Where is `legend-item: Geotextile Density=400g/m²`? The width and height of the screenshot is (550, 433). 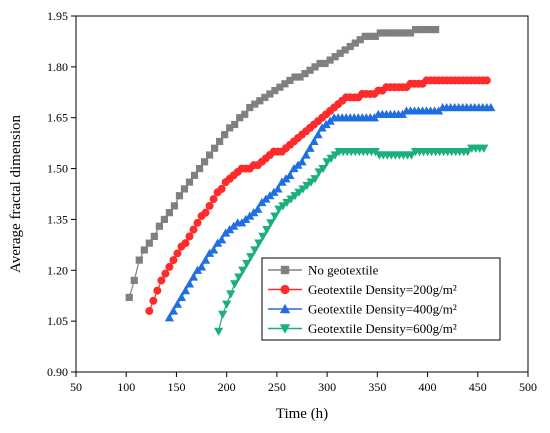 legend-item: Geotextile Density=400g/m² is located at coordinates (362, 309).